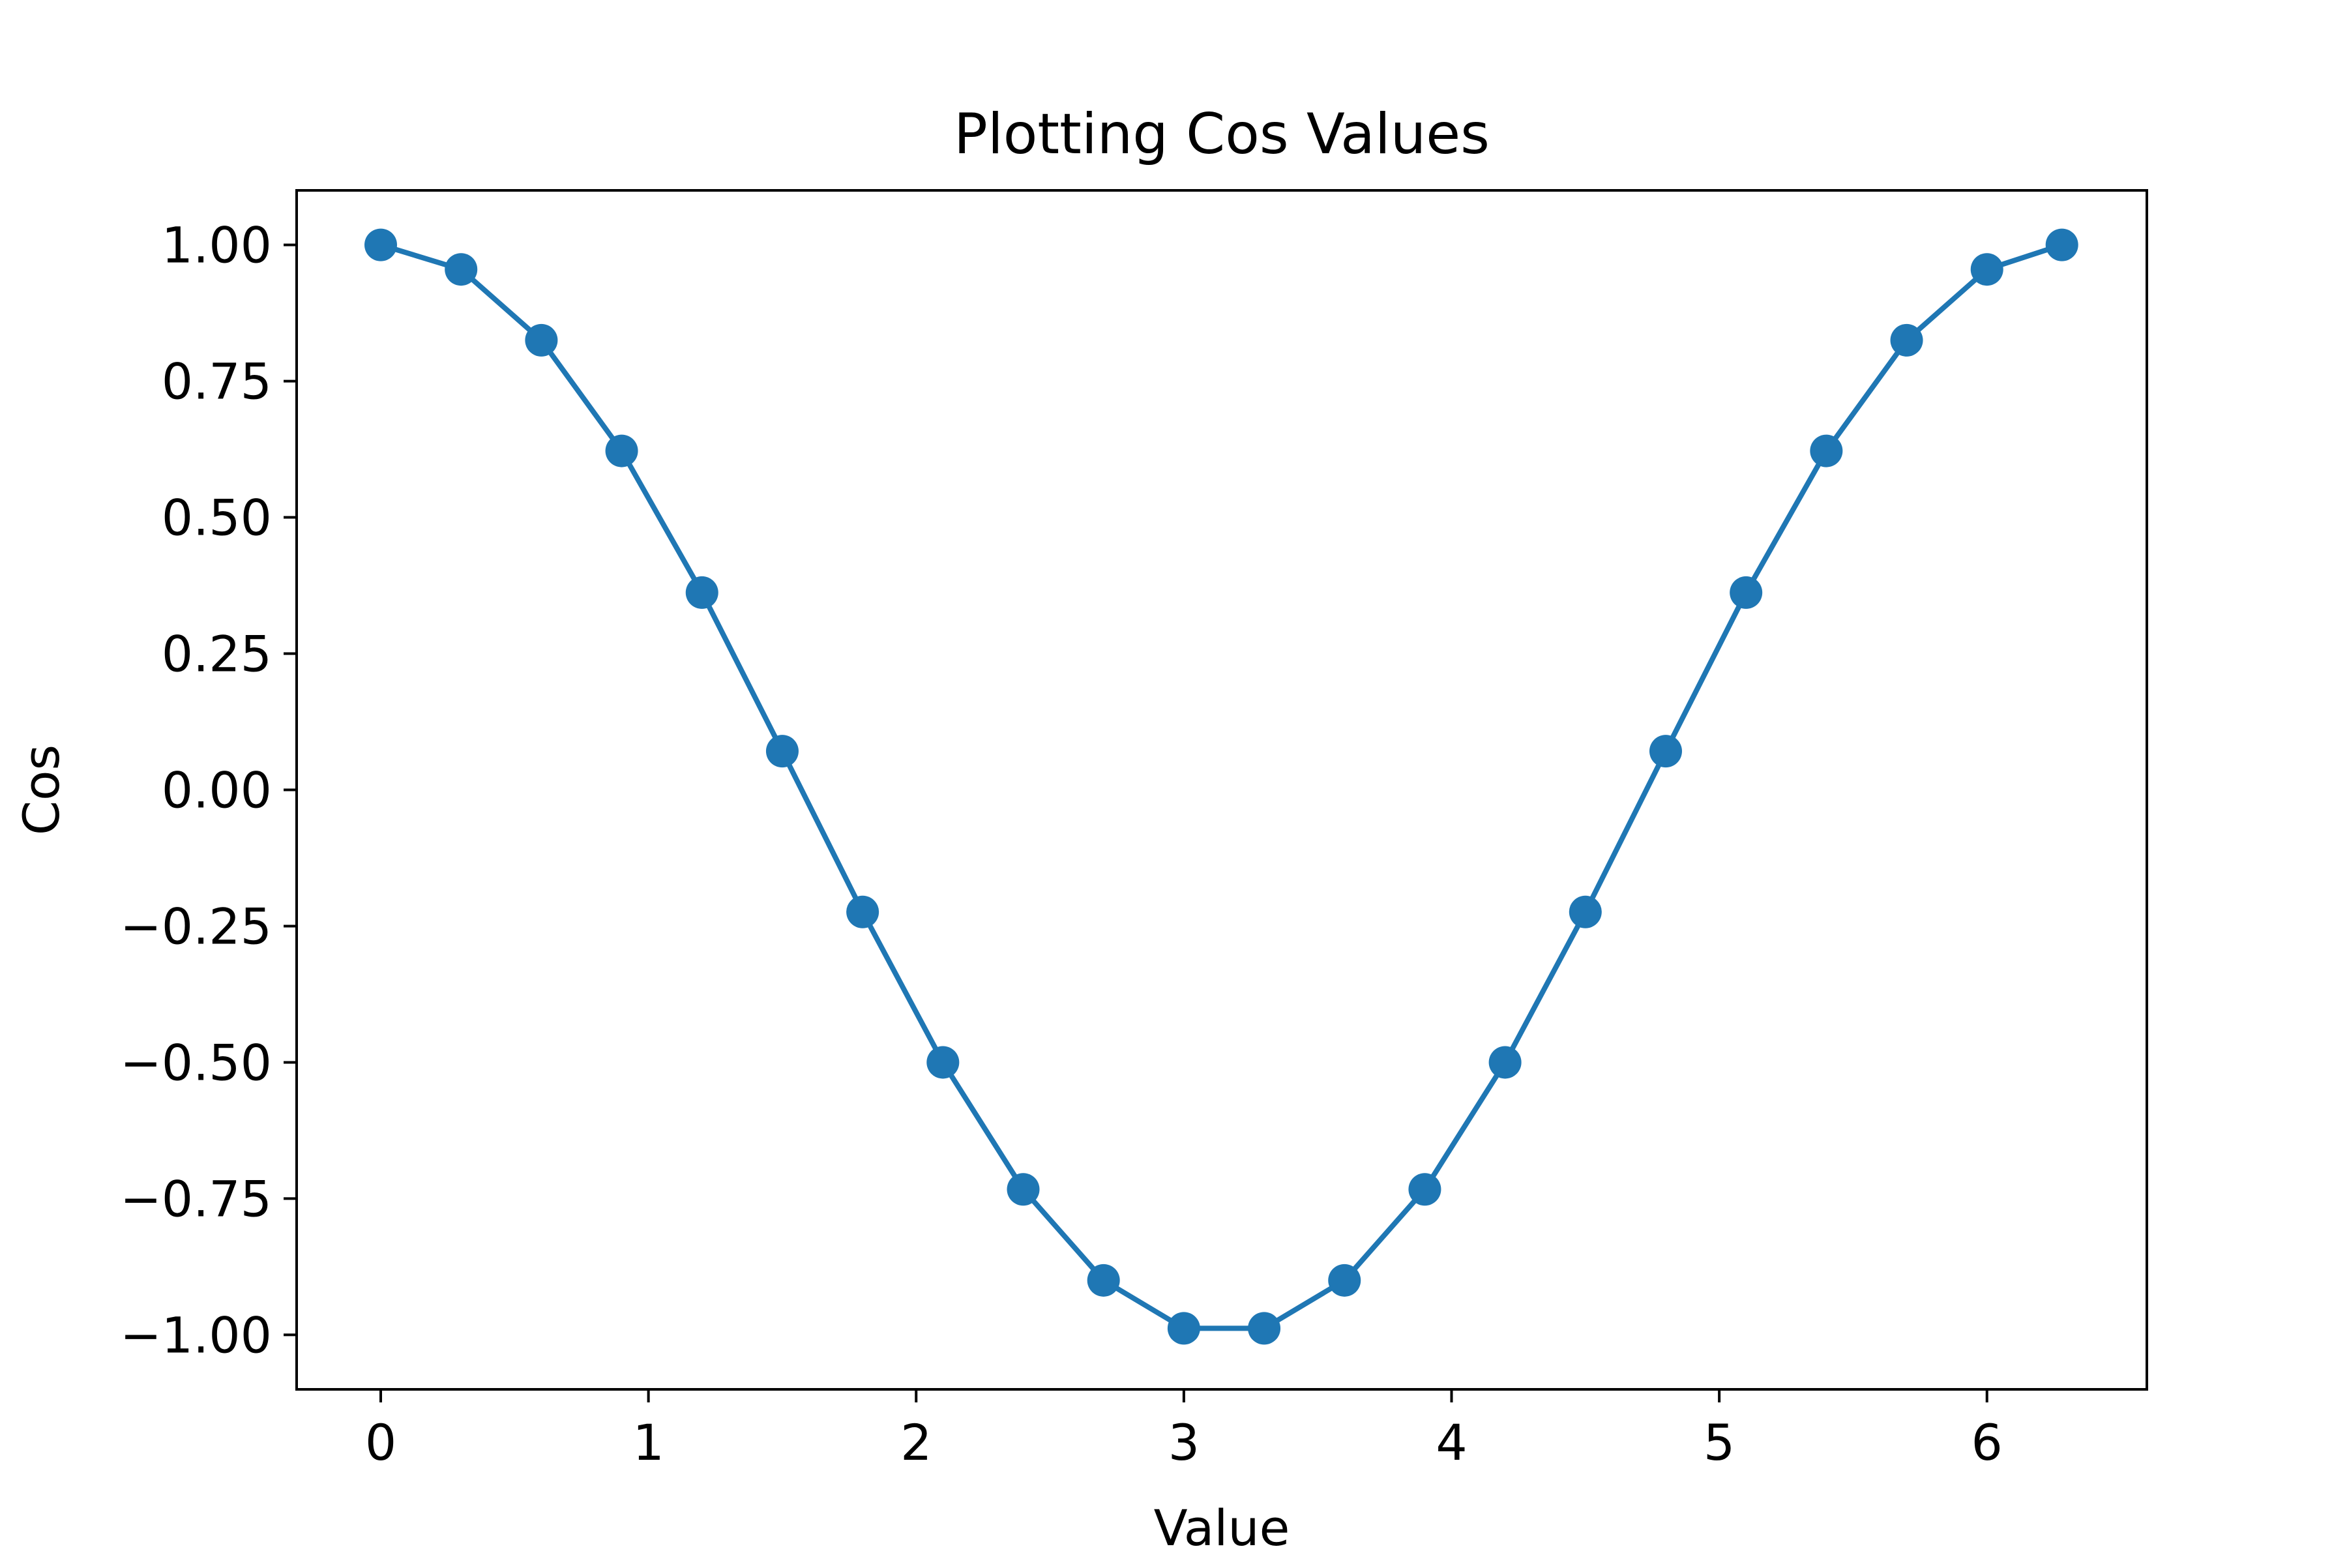 This screenshot has width=2347, height=1568. I want to click on y-tick-label: 0.25, so click(217, 654).